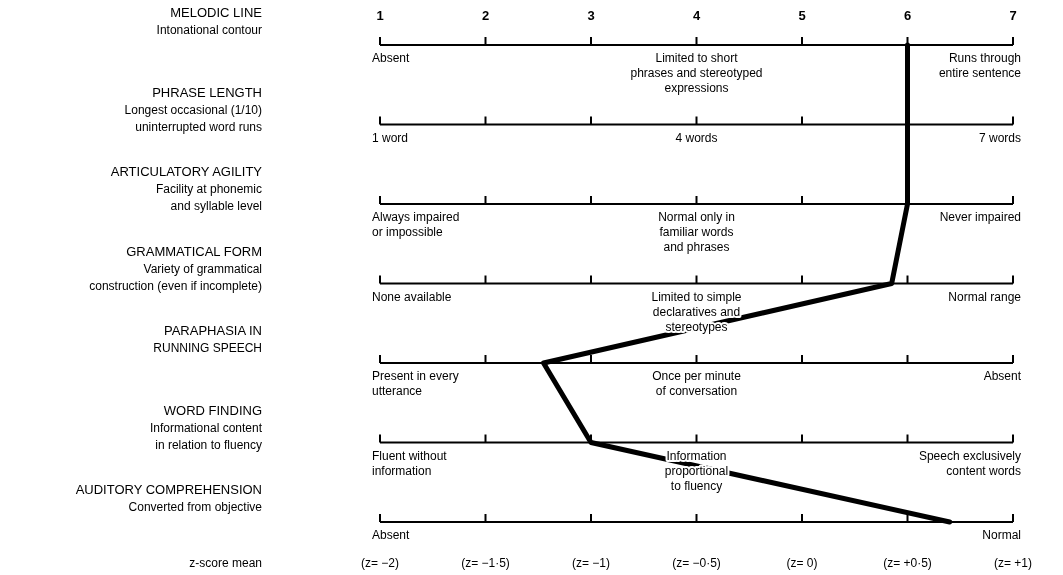 This screenshot has height=575, width=1063. Describe the element at coordinates (591, 15) in the screenshot. I see `x-tick-label: 3` at that location.